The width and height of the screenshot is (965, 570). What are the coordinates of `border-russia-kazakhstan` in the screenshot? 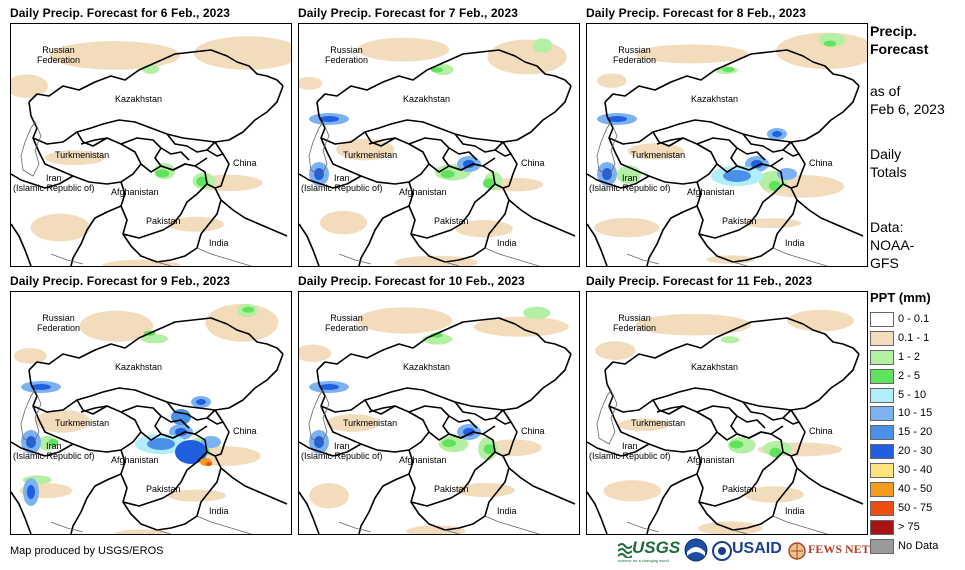 It's located at (156, 344).